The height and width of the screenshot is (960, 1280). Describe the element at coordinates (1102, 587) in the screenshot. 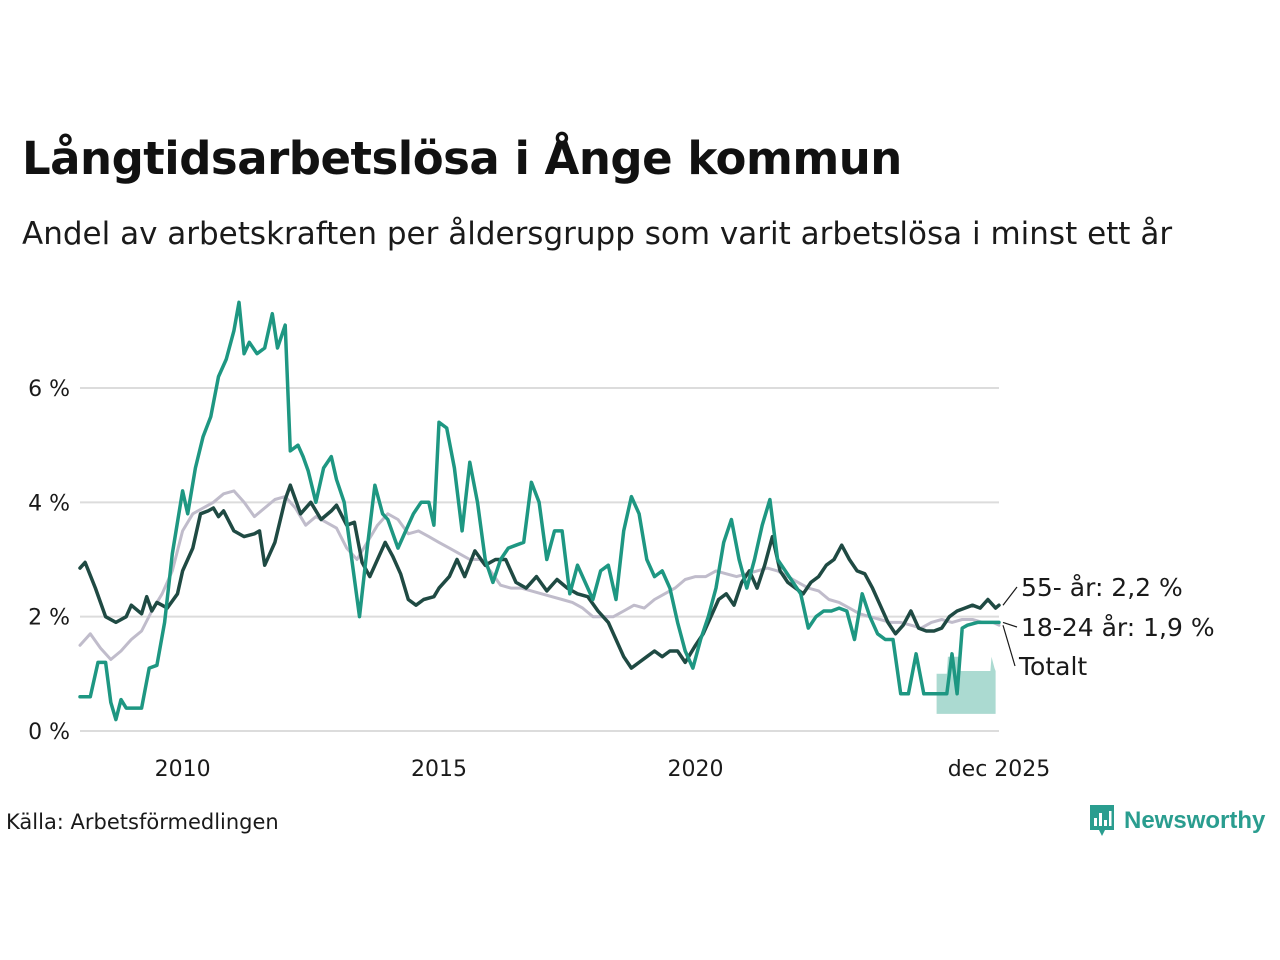

I see `series-end-label: 55- år: 2,2 %` at that location.